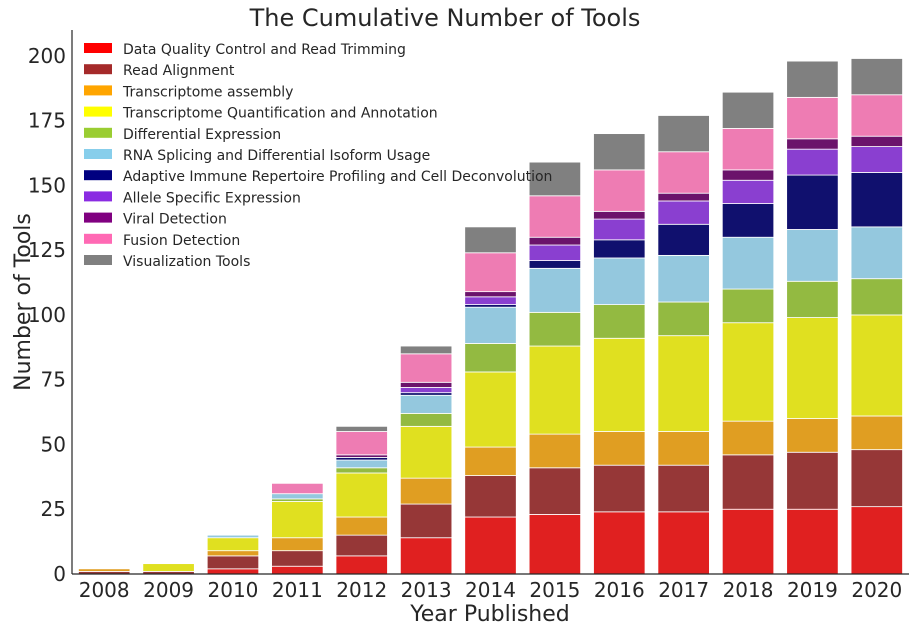  Describe the element at coordinates (53, 380) in the screenshot. I see `y-tick-label-75: 75` at that location.